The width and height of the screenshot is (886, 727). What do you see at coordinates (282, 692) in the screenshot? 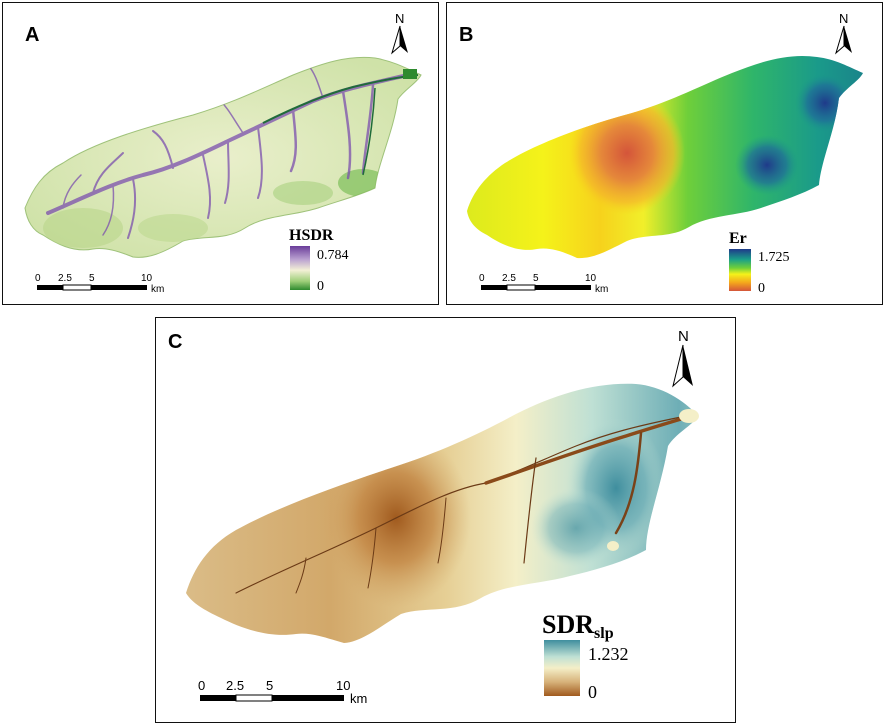
I see `scale-bar-c: 0 2.5 5 10 km` at bounding box center [282, 692].